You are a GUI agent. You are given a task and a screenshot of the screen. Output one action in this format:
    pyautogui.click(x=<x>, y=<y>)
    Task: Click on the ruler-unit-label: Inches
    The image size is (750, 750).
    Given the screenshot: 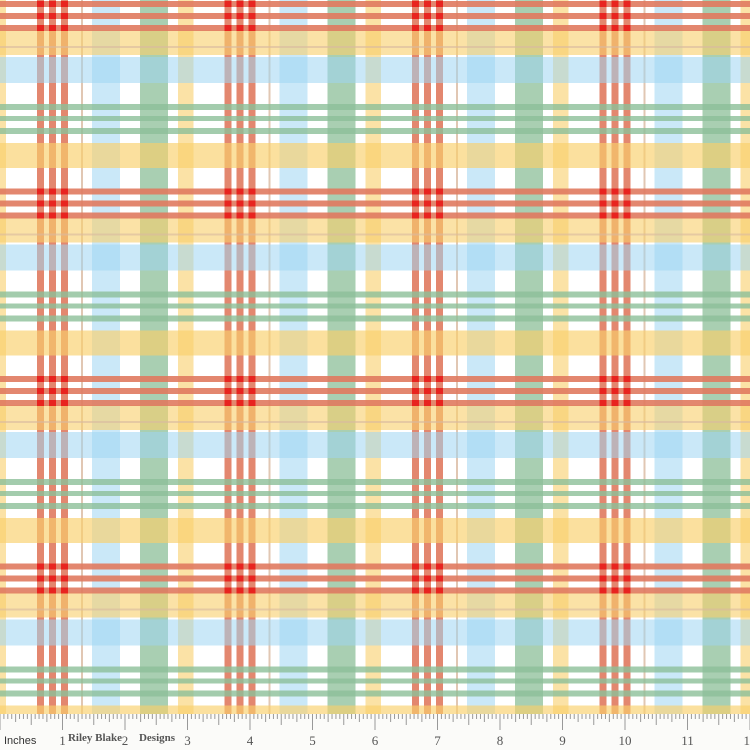 What is the action you would take?
    pyautogui.click(x=20, y=741)
    